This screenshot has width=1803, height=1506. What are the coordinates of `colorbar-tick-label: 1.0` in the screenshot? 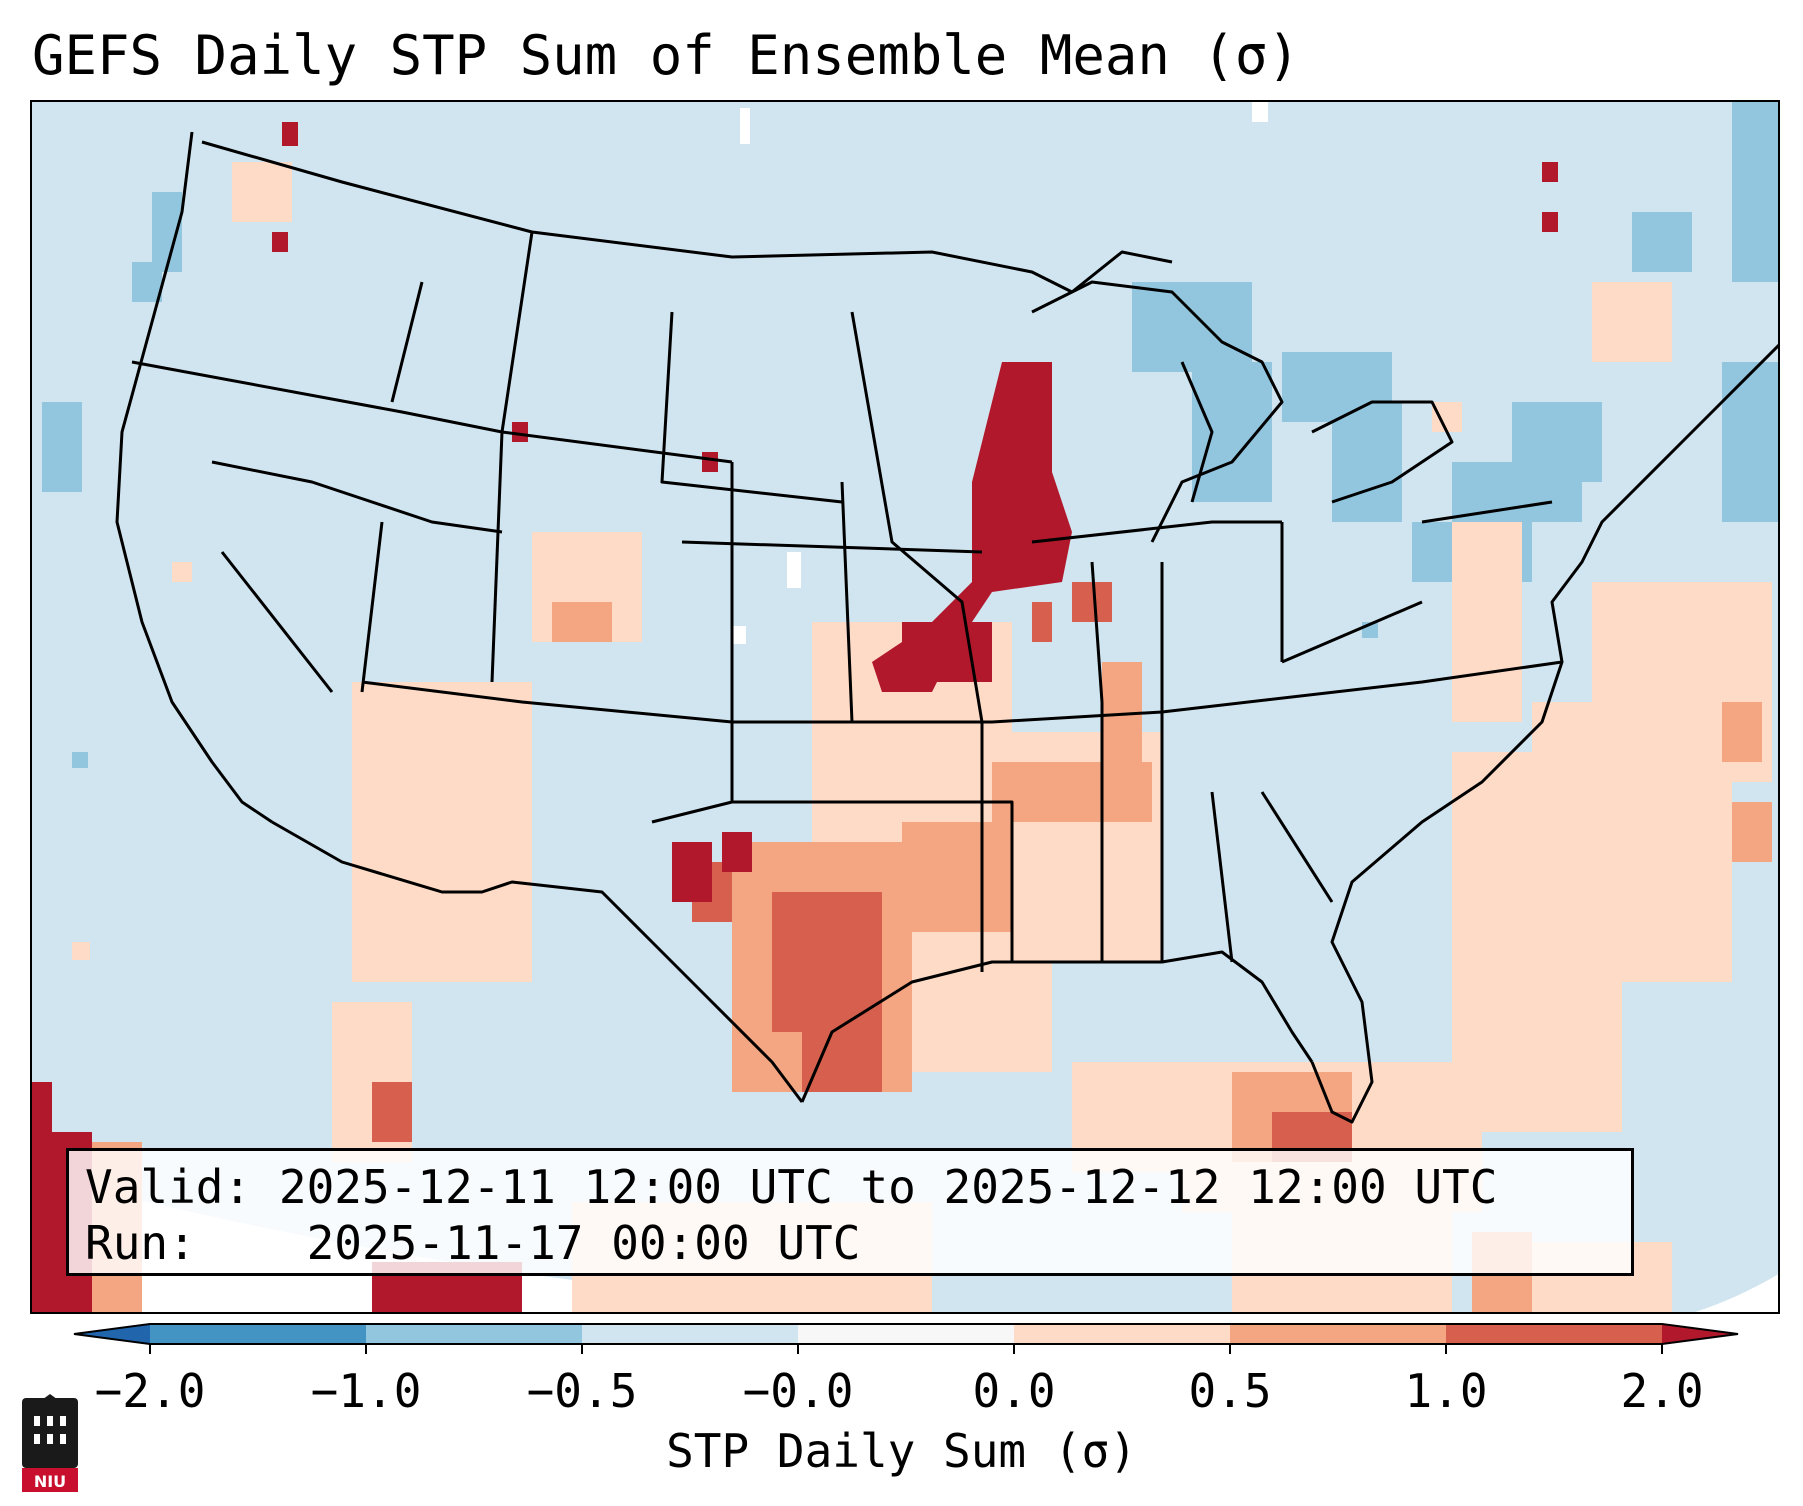 It's located at (1446, 1391).